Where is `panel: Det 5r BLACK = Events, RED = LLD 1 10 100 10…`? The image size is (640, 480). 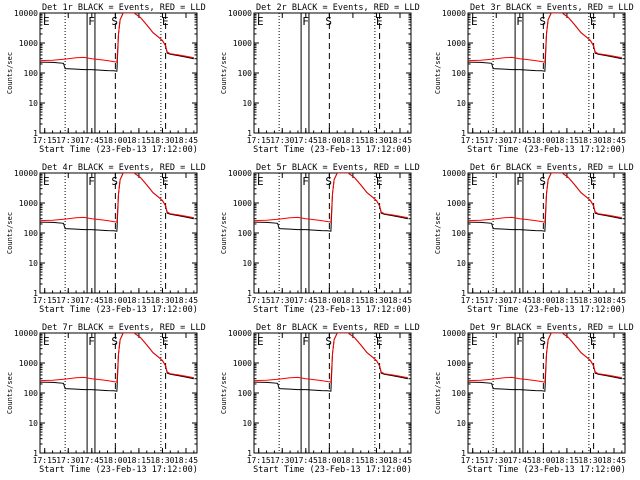
panel: Det 5r BLACK = Events, RED = LLD 1 10 100 10… is located at coordinates (320, 239).